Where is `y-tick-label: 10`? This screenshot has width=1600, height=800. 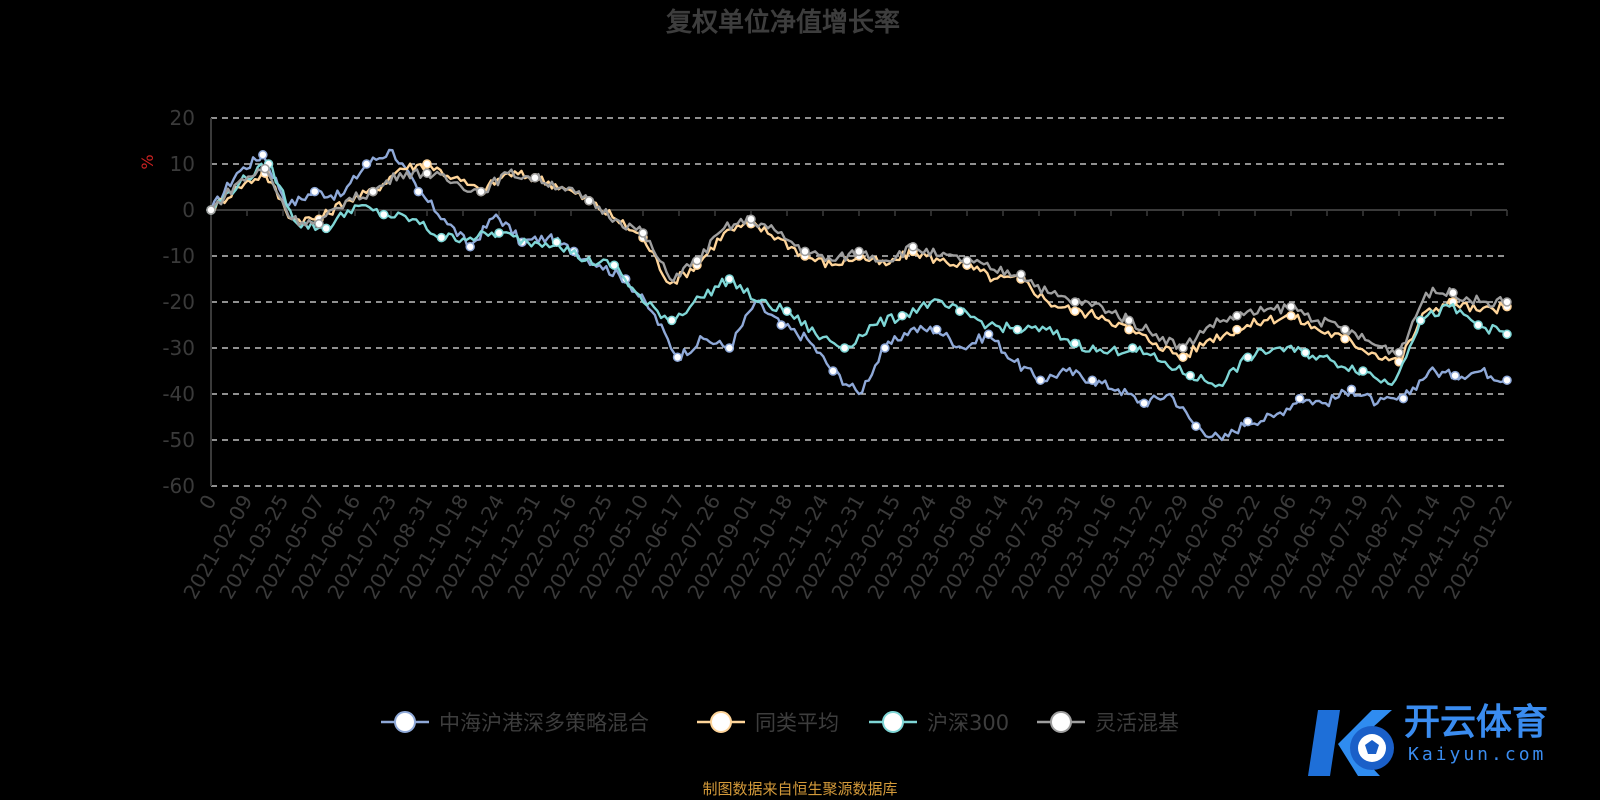 y-tick-label: 10 is located at coordinates (182, 164).